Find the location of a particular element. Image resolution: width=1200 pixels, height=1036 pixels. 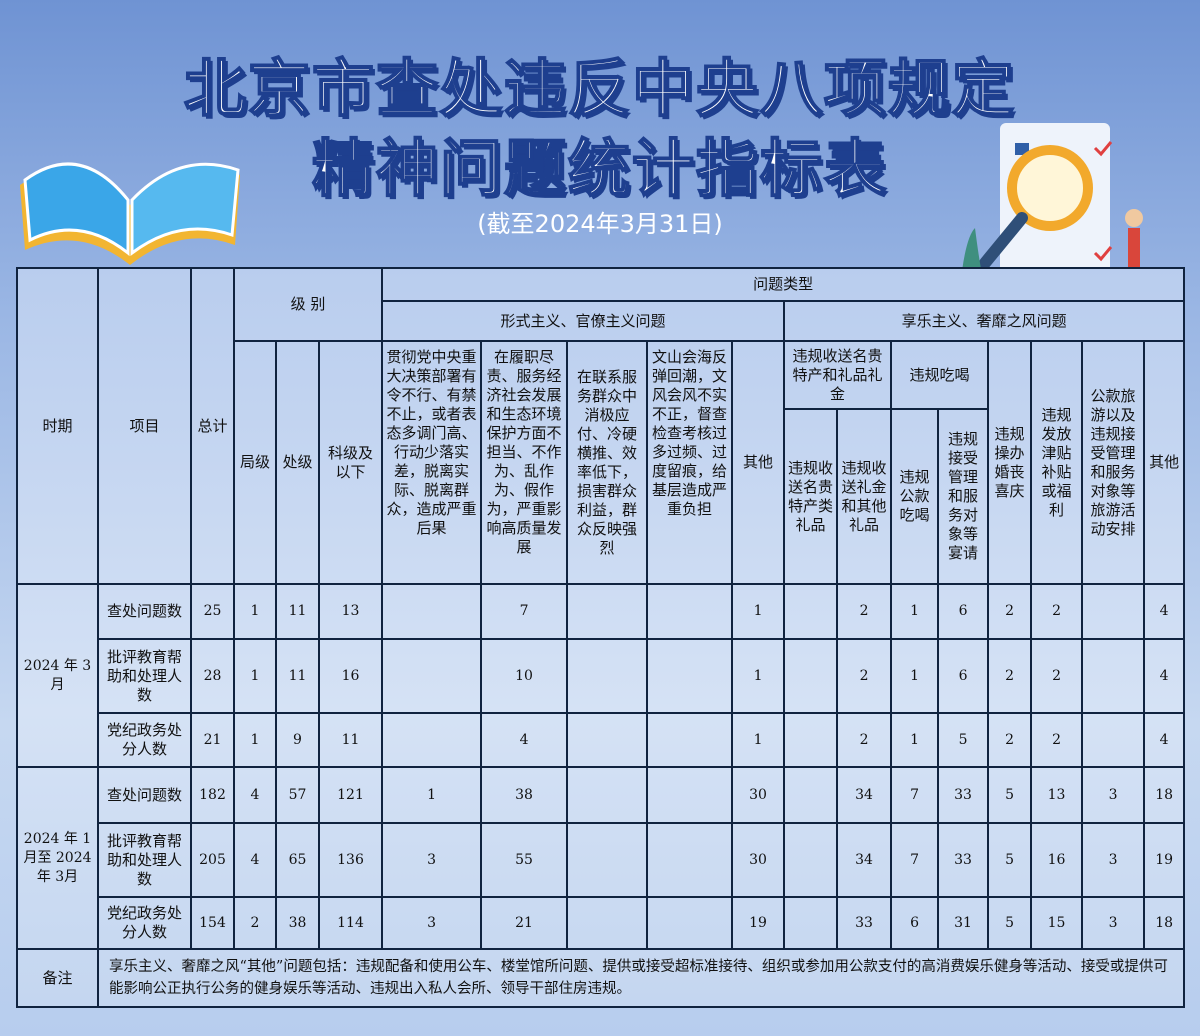

header-period: 时期 is located at coordinates (57, 426).